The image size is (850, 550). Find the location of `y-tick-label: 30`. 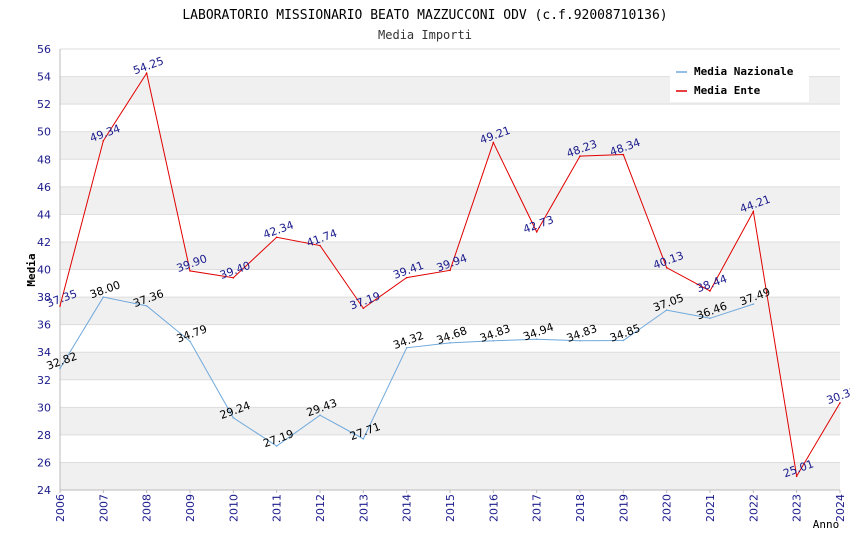

y-tick-label: 30 is located at coordinates (44, 407).